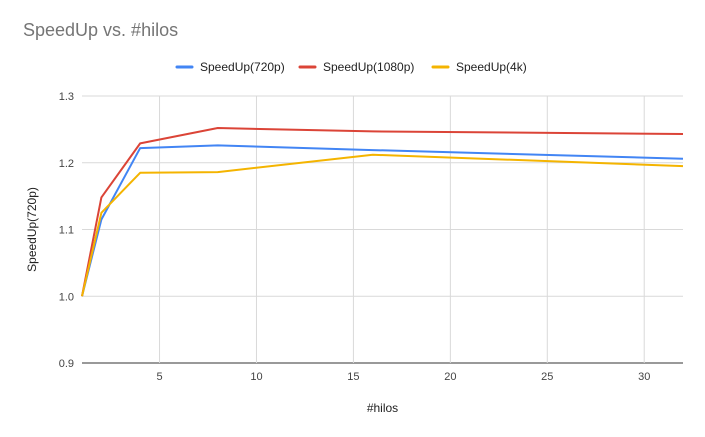 This screenshot has height=437, width=705. Describe the element at coordinates (491, 67) in the screenshot. I see `legend-label: SpeedUp(4k)` at that location.